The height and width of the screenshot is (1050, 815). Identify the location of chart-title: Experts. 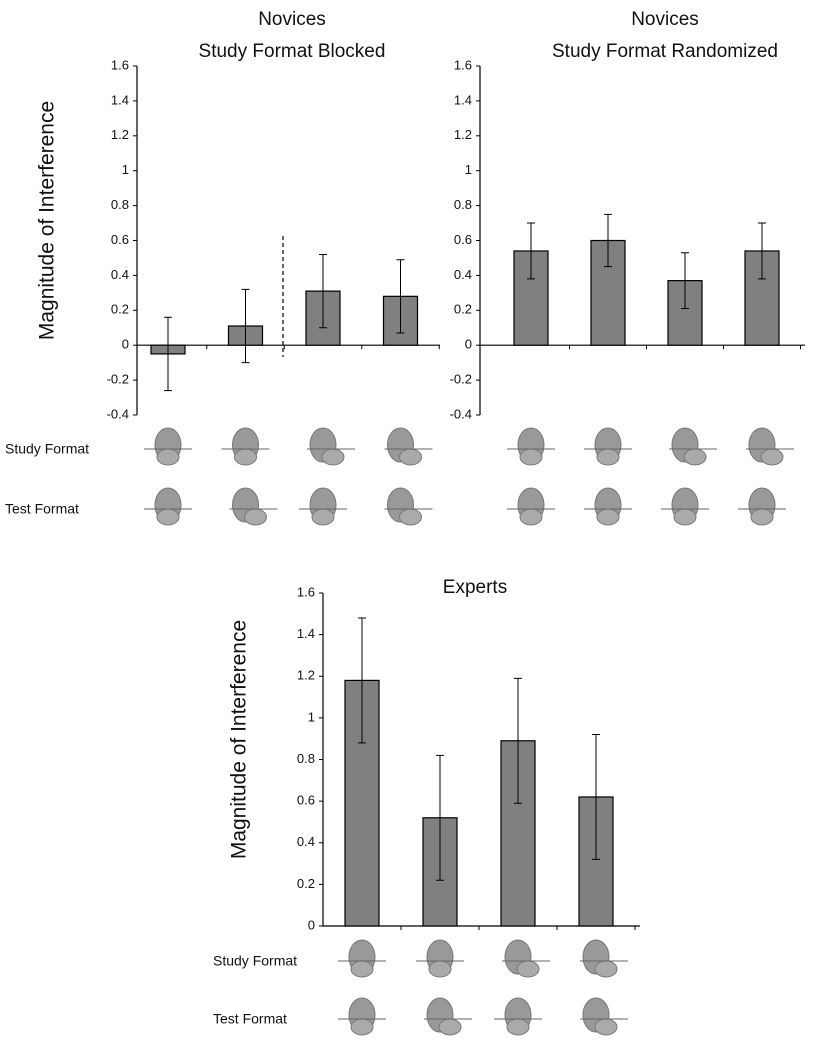
(475, 587).